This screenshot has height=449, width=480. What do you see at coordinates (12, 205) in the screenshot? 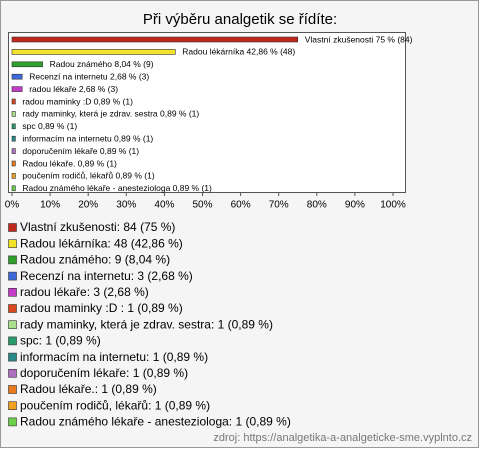
I see `x-tick-label: 0%` at bounding box center [12, 205].